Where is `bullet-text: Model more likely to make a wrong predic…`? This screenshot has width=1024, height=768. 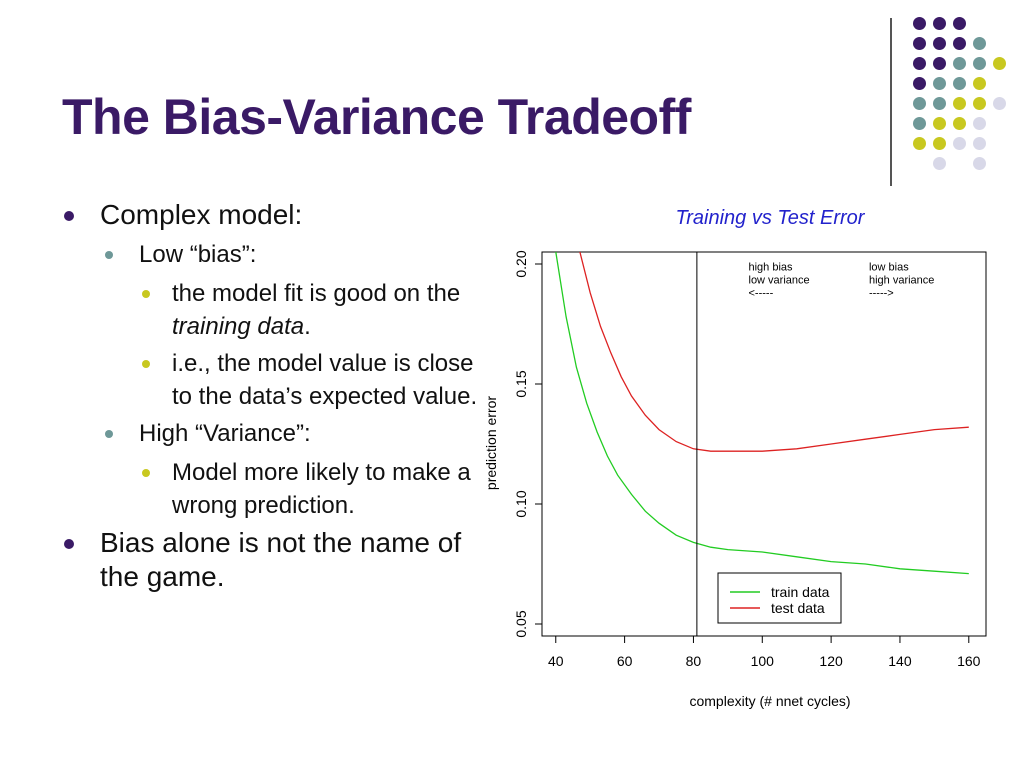
bullet-text: Model more likely to make a wrong predic… is located at coordinates (321, 489).